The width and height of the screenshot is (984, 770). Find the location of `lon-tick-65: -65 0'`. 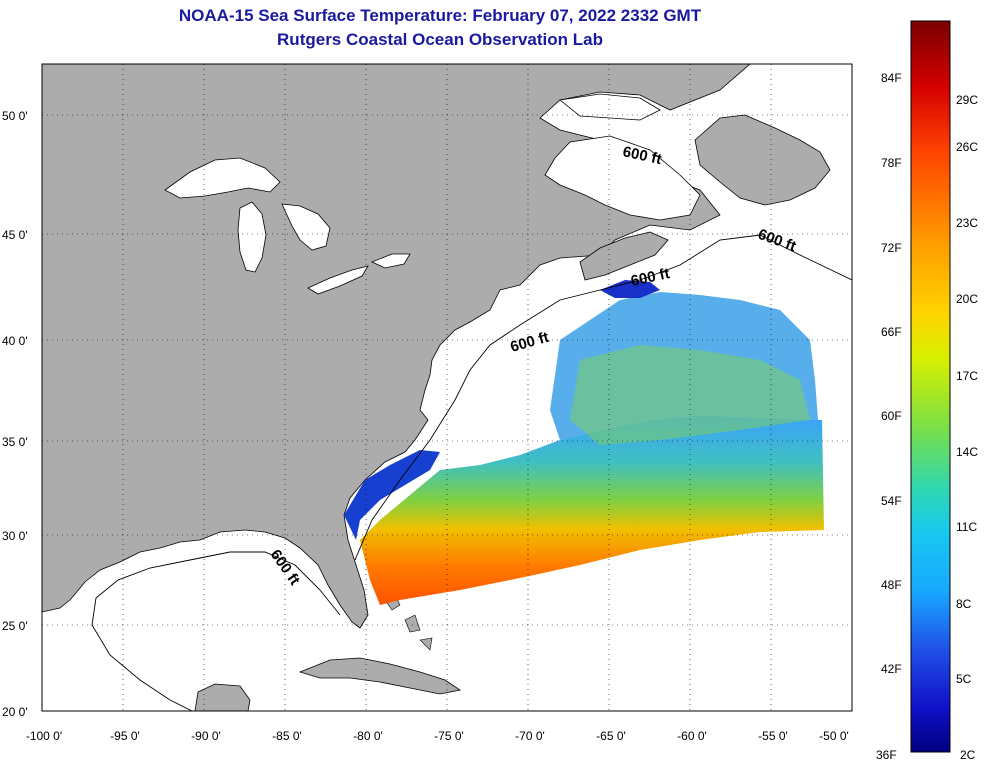

lon-tick-65: -65 0' is located at coordinates (611, 736).